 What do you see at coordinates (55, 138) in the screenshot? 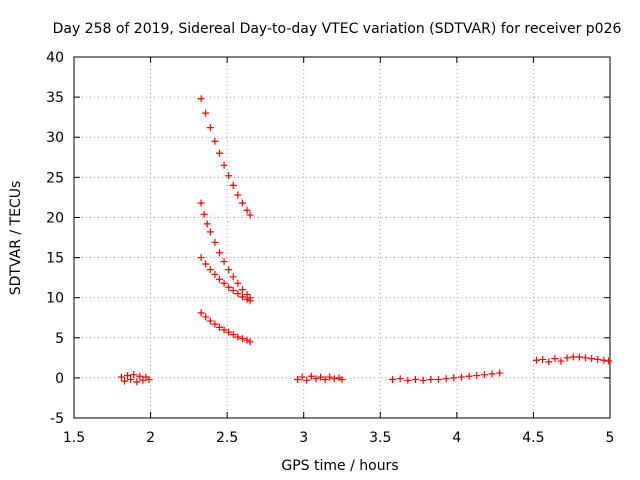
I see `y-tick-label: 30` at bounding box center [55, 138].